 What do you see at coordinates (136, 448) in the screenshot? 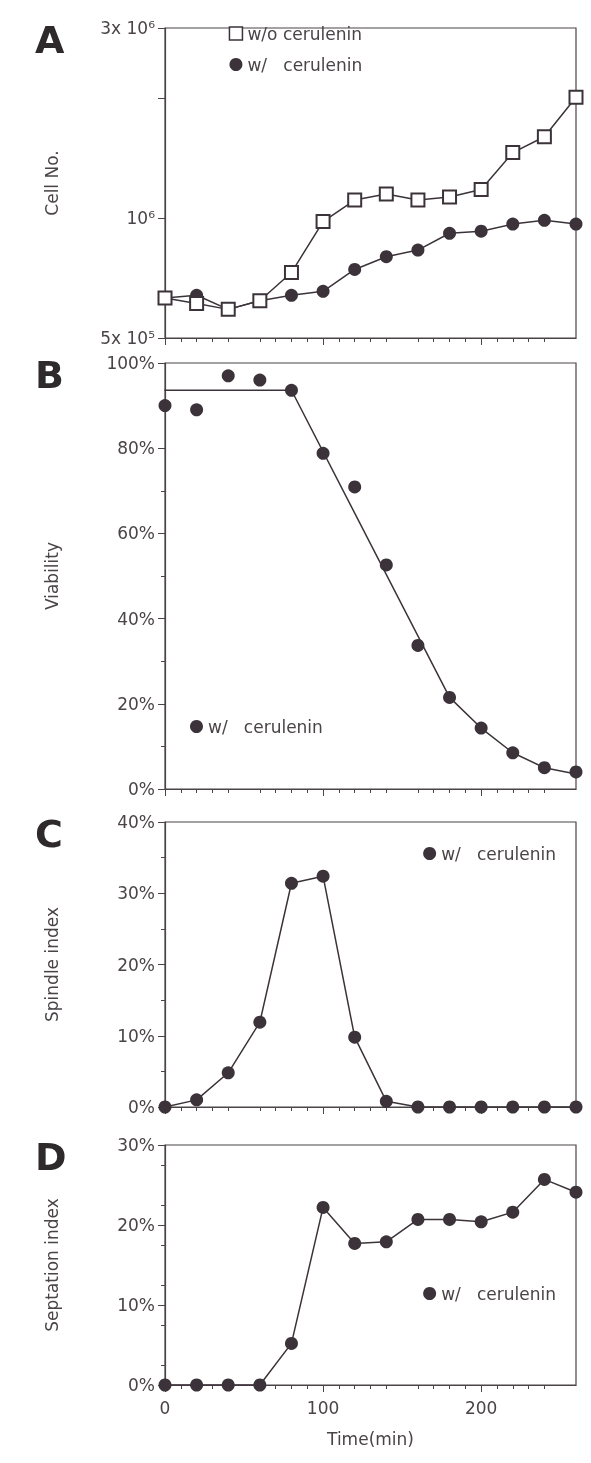
I see `y-tick-label: 80%` at bounding box center [136, 448].